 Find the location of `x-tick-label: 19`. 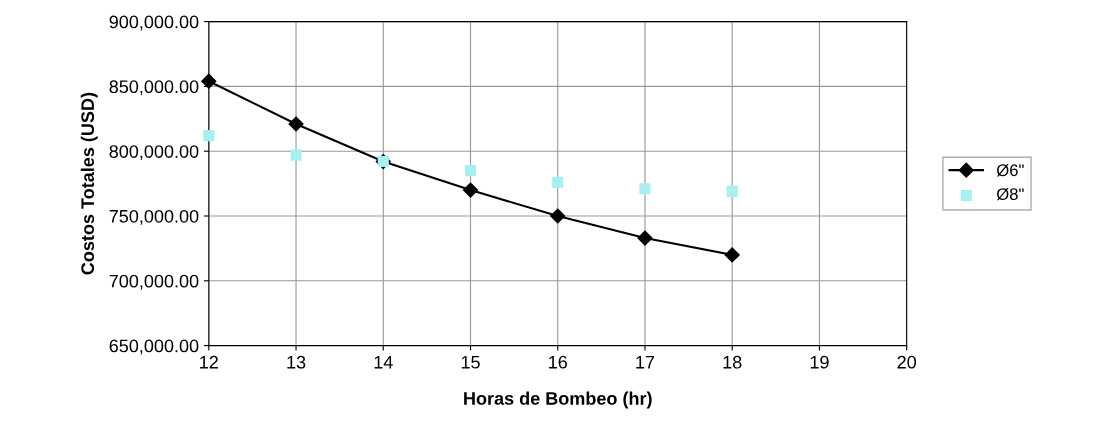

x-tick-label: 19 is located at coordinates (819, 362).